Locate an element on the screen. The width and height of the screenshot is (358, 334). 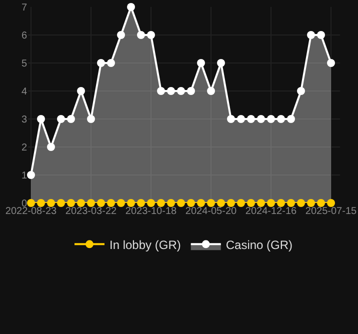
y-tick-label: 7 is located at coordinates (24, 8).